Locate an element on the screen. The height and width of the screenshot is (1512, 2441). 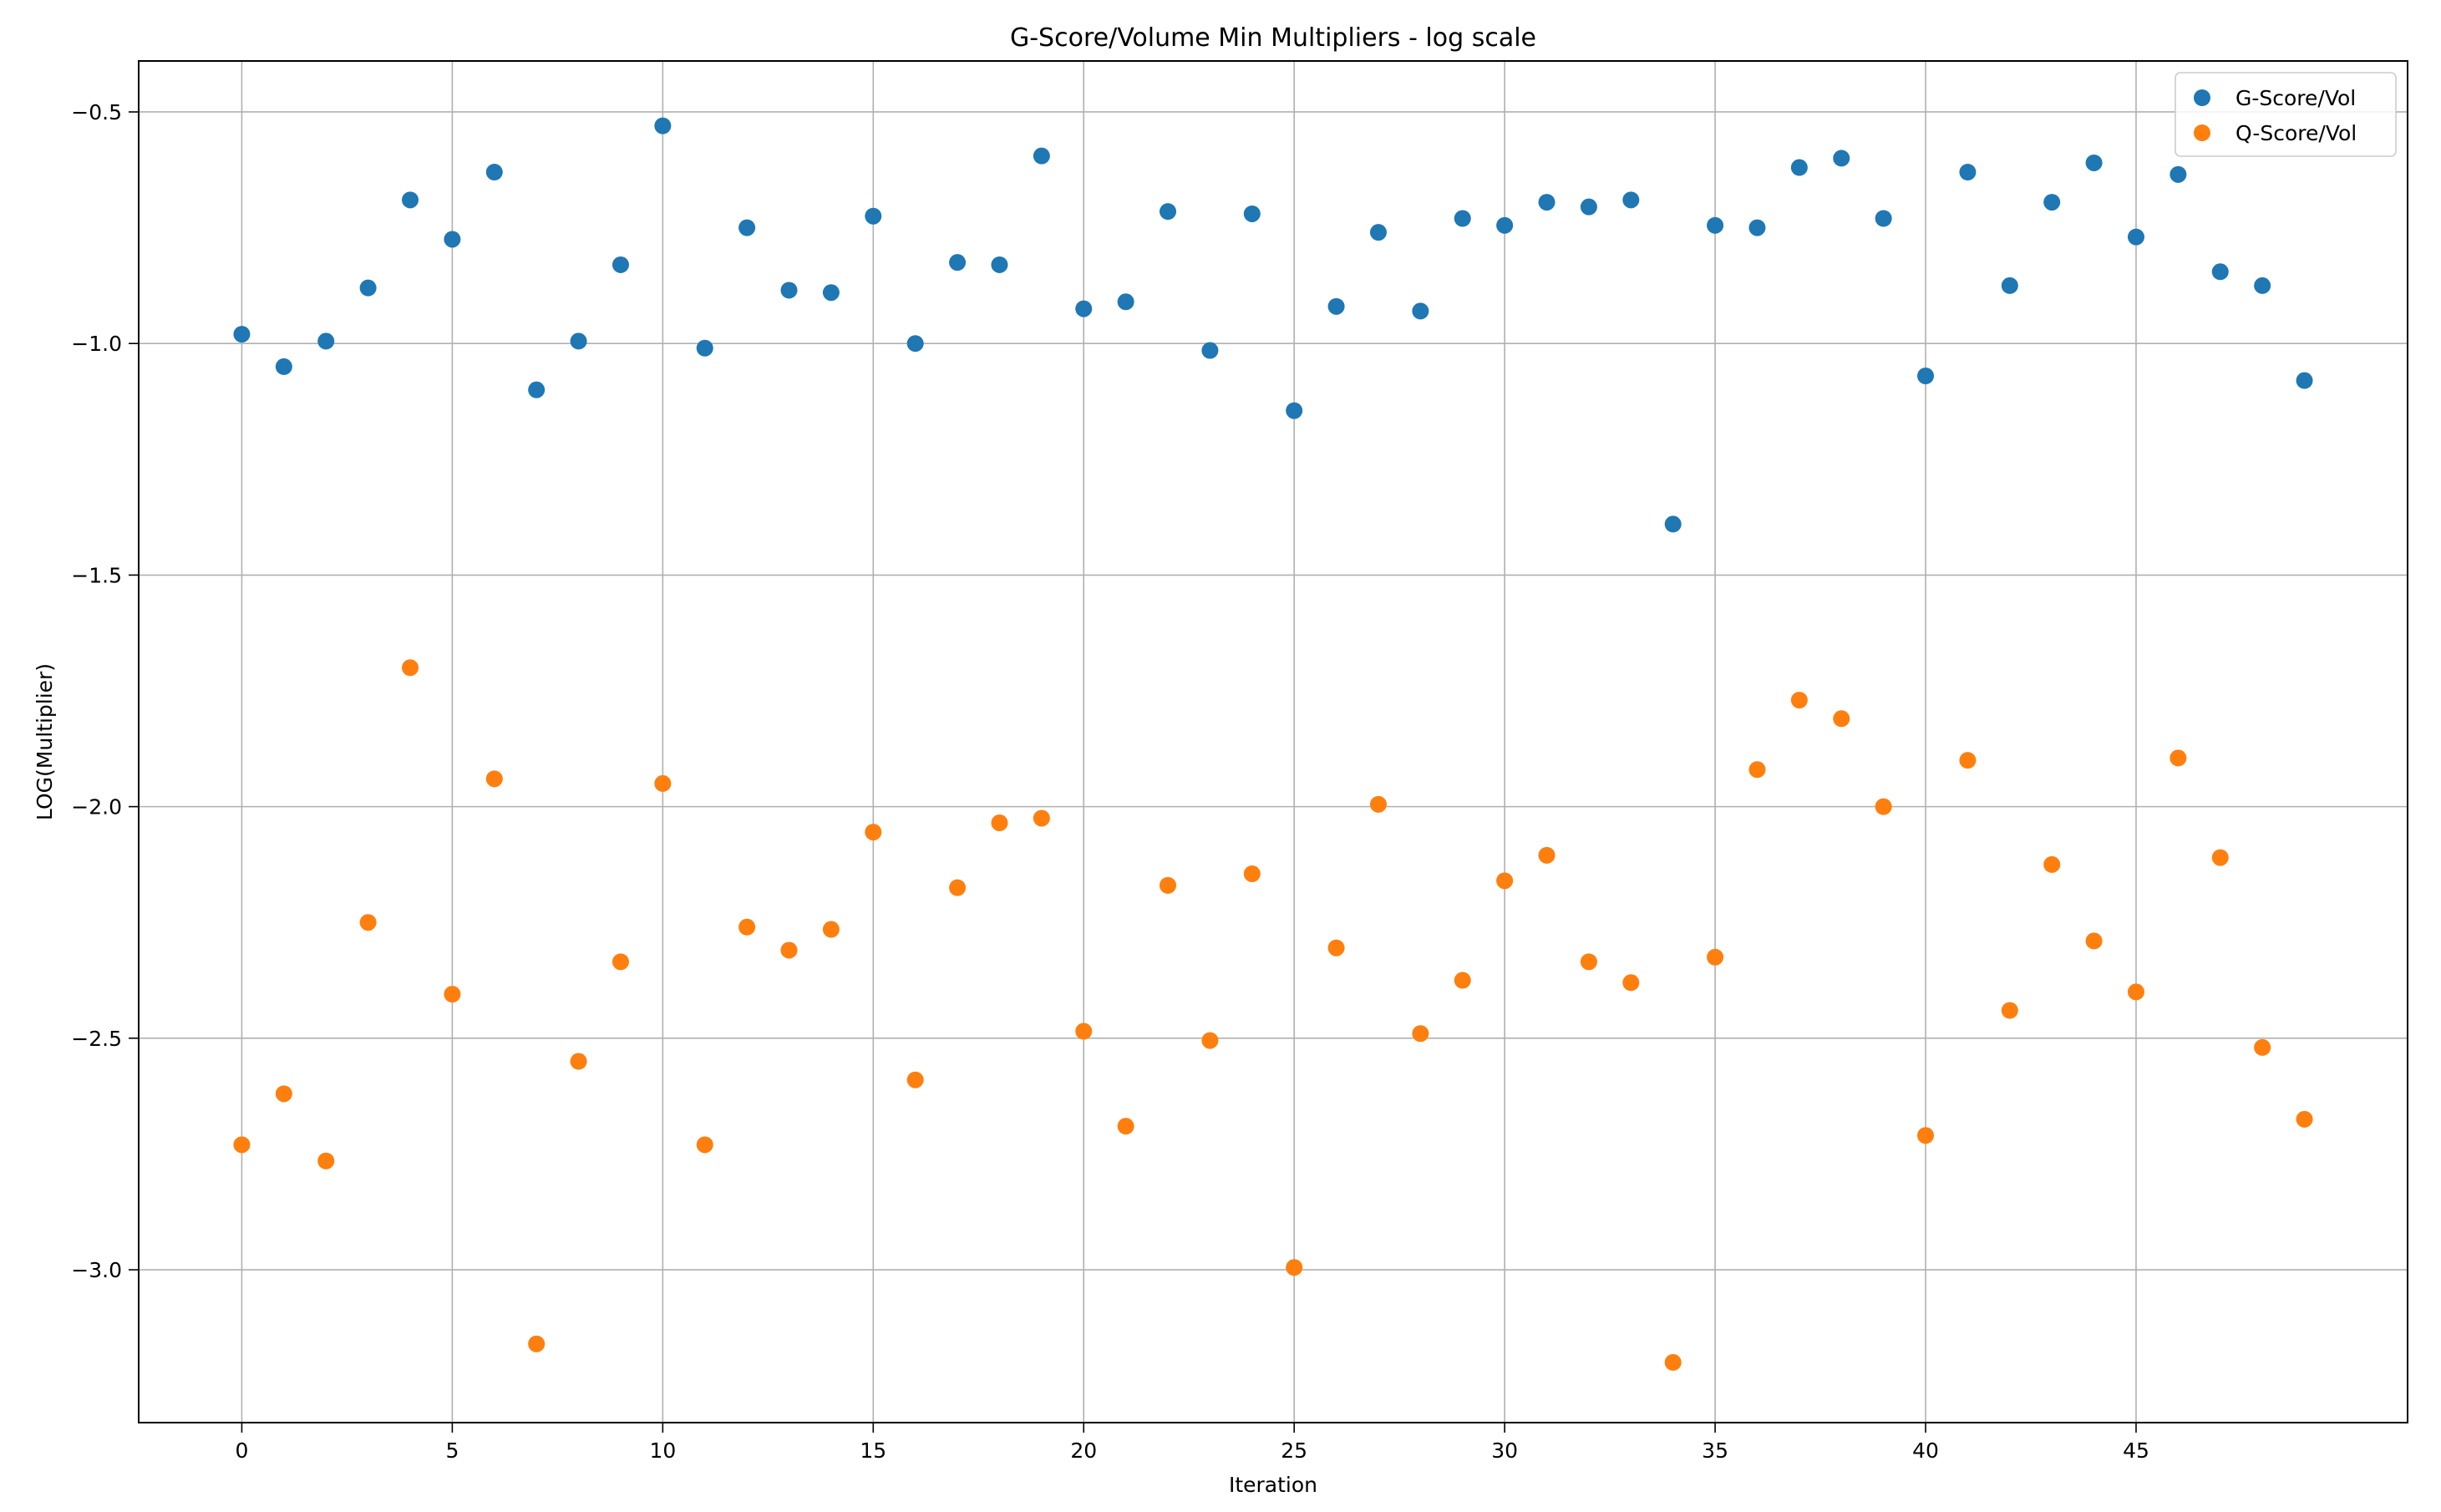
y-tick-label: −0.5 is located at coordinates (96, 112).